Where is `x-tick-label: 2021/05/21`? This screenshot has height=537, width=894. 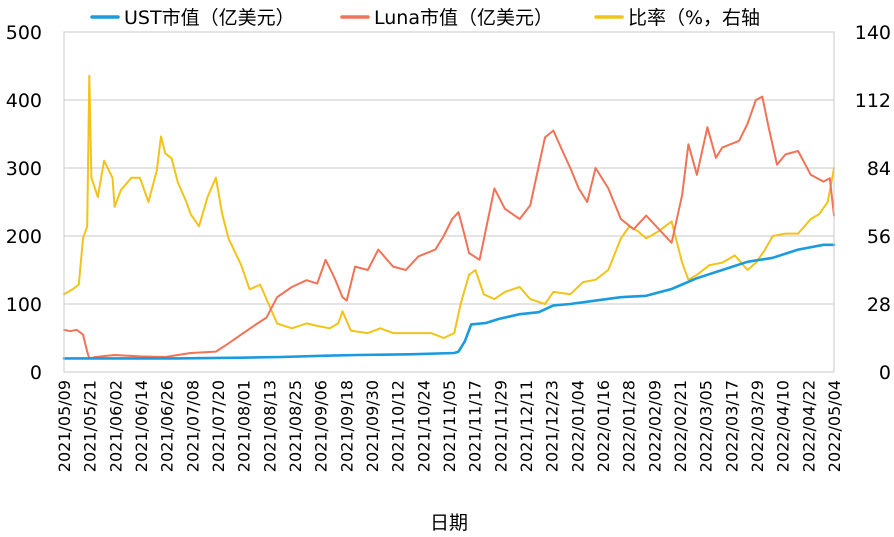
x-tick-label: 2021/05/21 is located at coordinates (90, 426).